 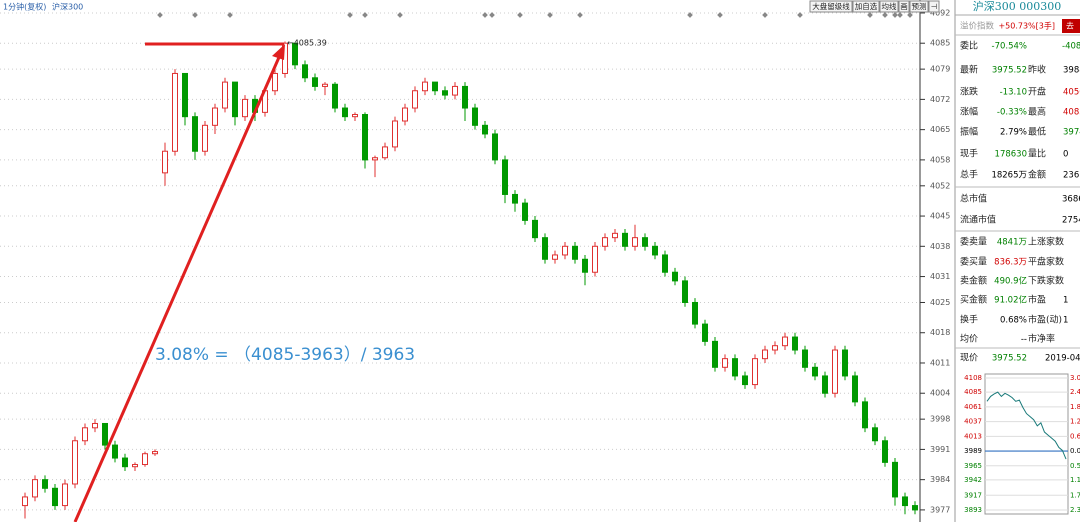 I want to click on row-label-2: 平盘家数, so click(x=1046, y=262).